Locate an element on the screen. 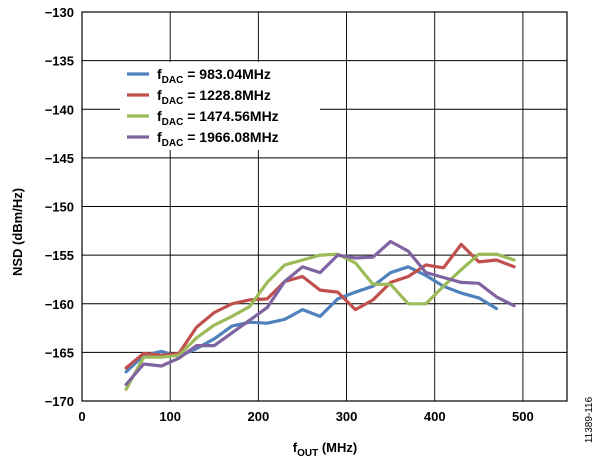  y-tick-label: −135 is located at coordinates (59, 61).